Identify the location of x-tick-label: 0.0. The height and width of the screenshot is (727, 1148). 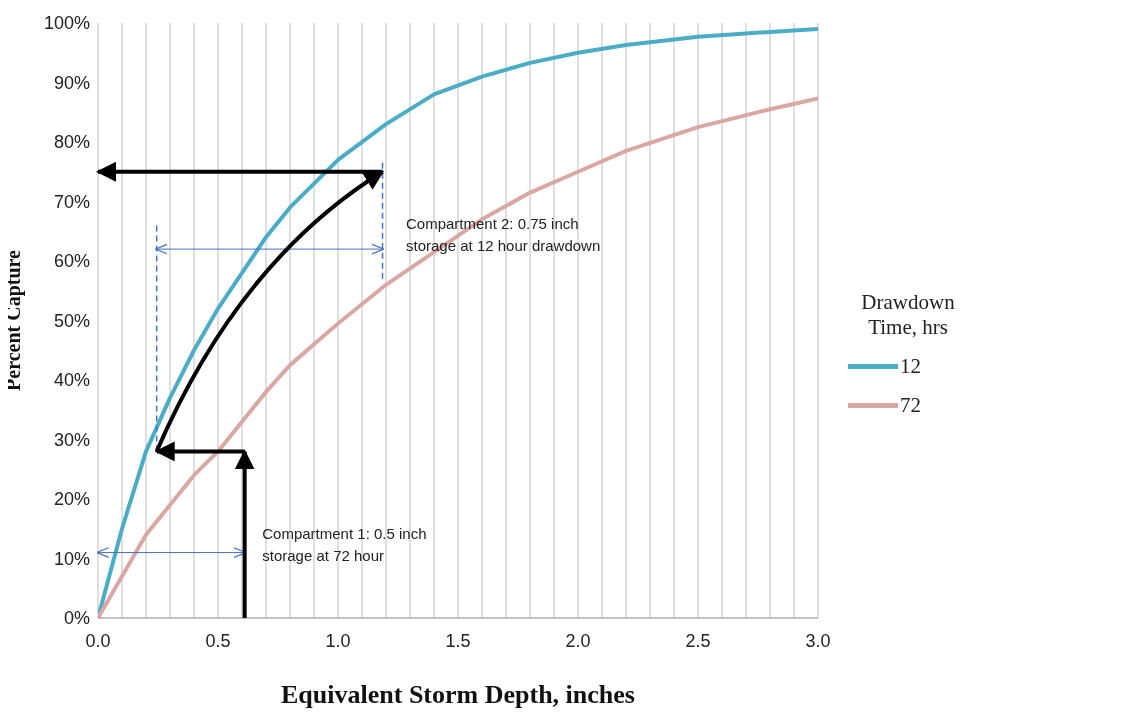
(98, 640).